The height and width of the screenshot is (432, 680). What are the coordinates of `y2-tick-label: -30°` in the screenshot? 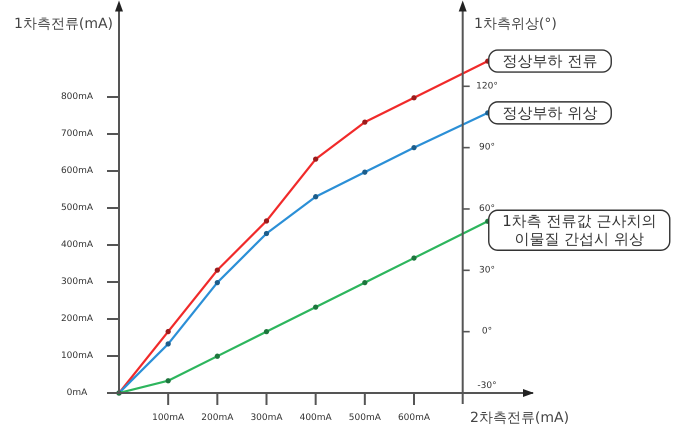 It's located at (487, 386).